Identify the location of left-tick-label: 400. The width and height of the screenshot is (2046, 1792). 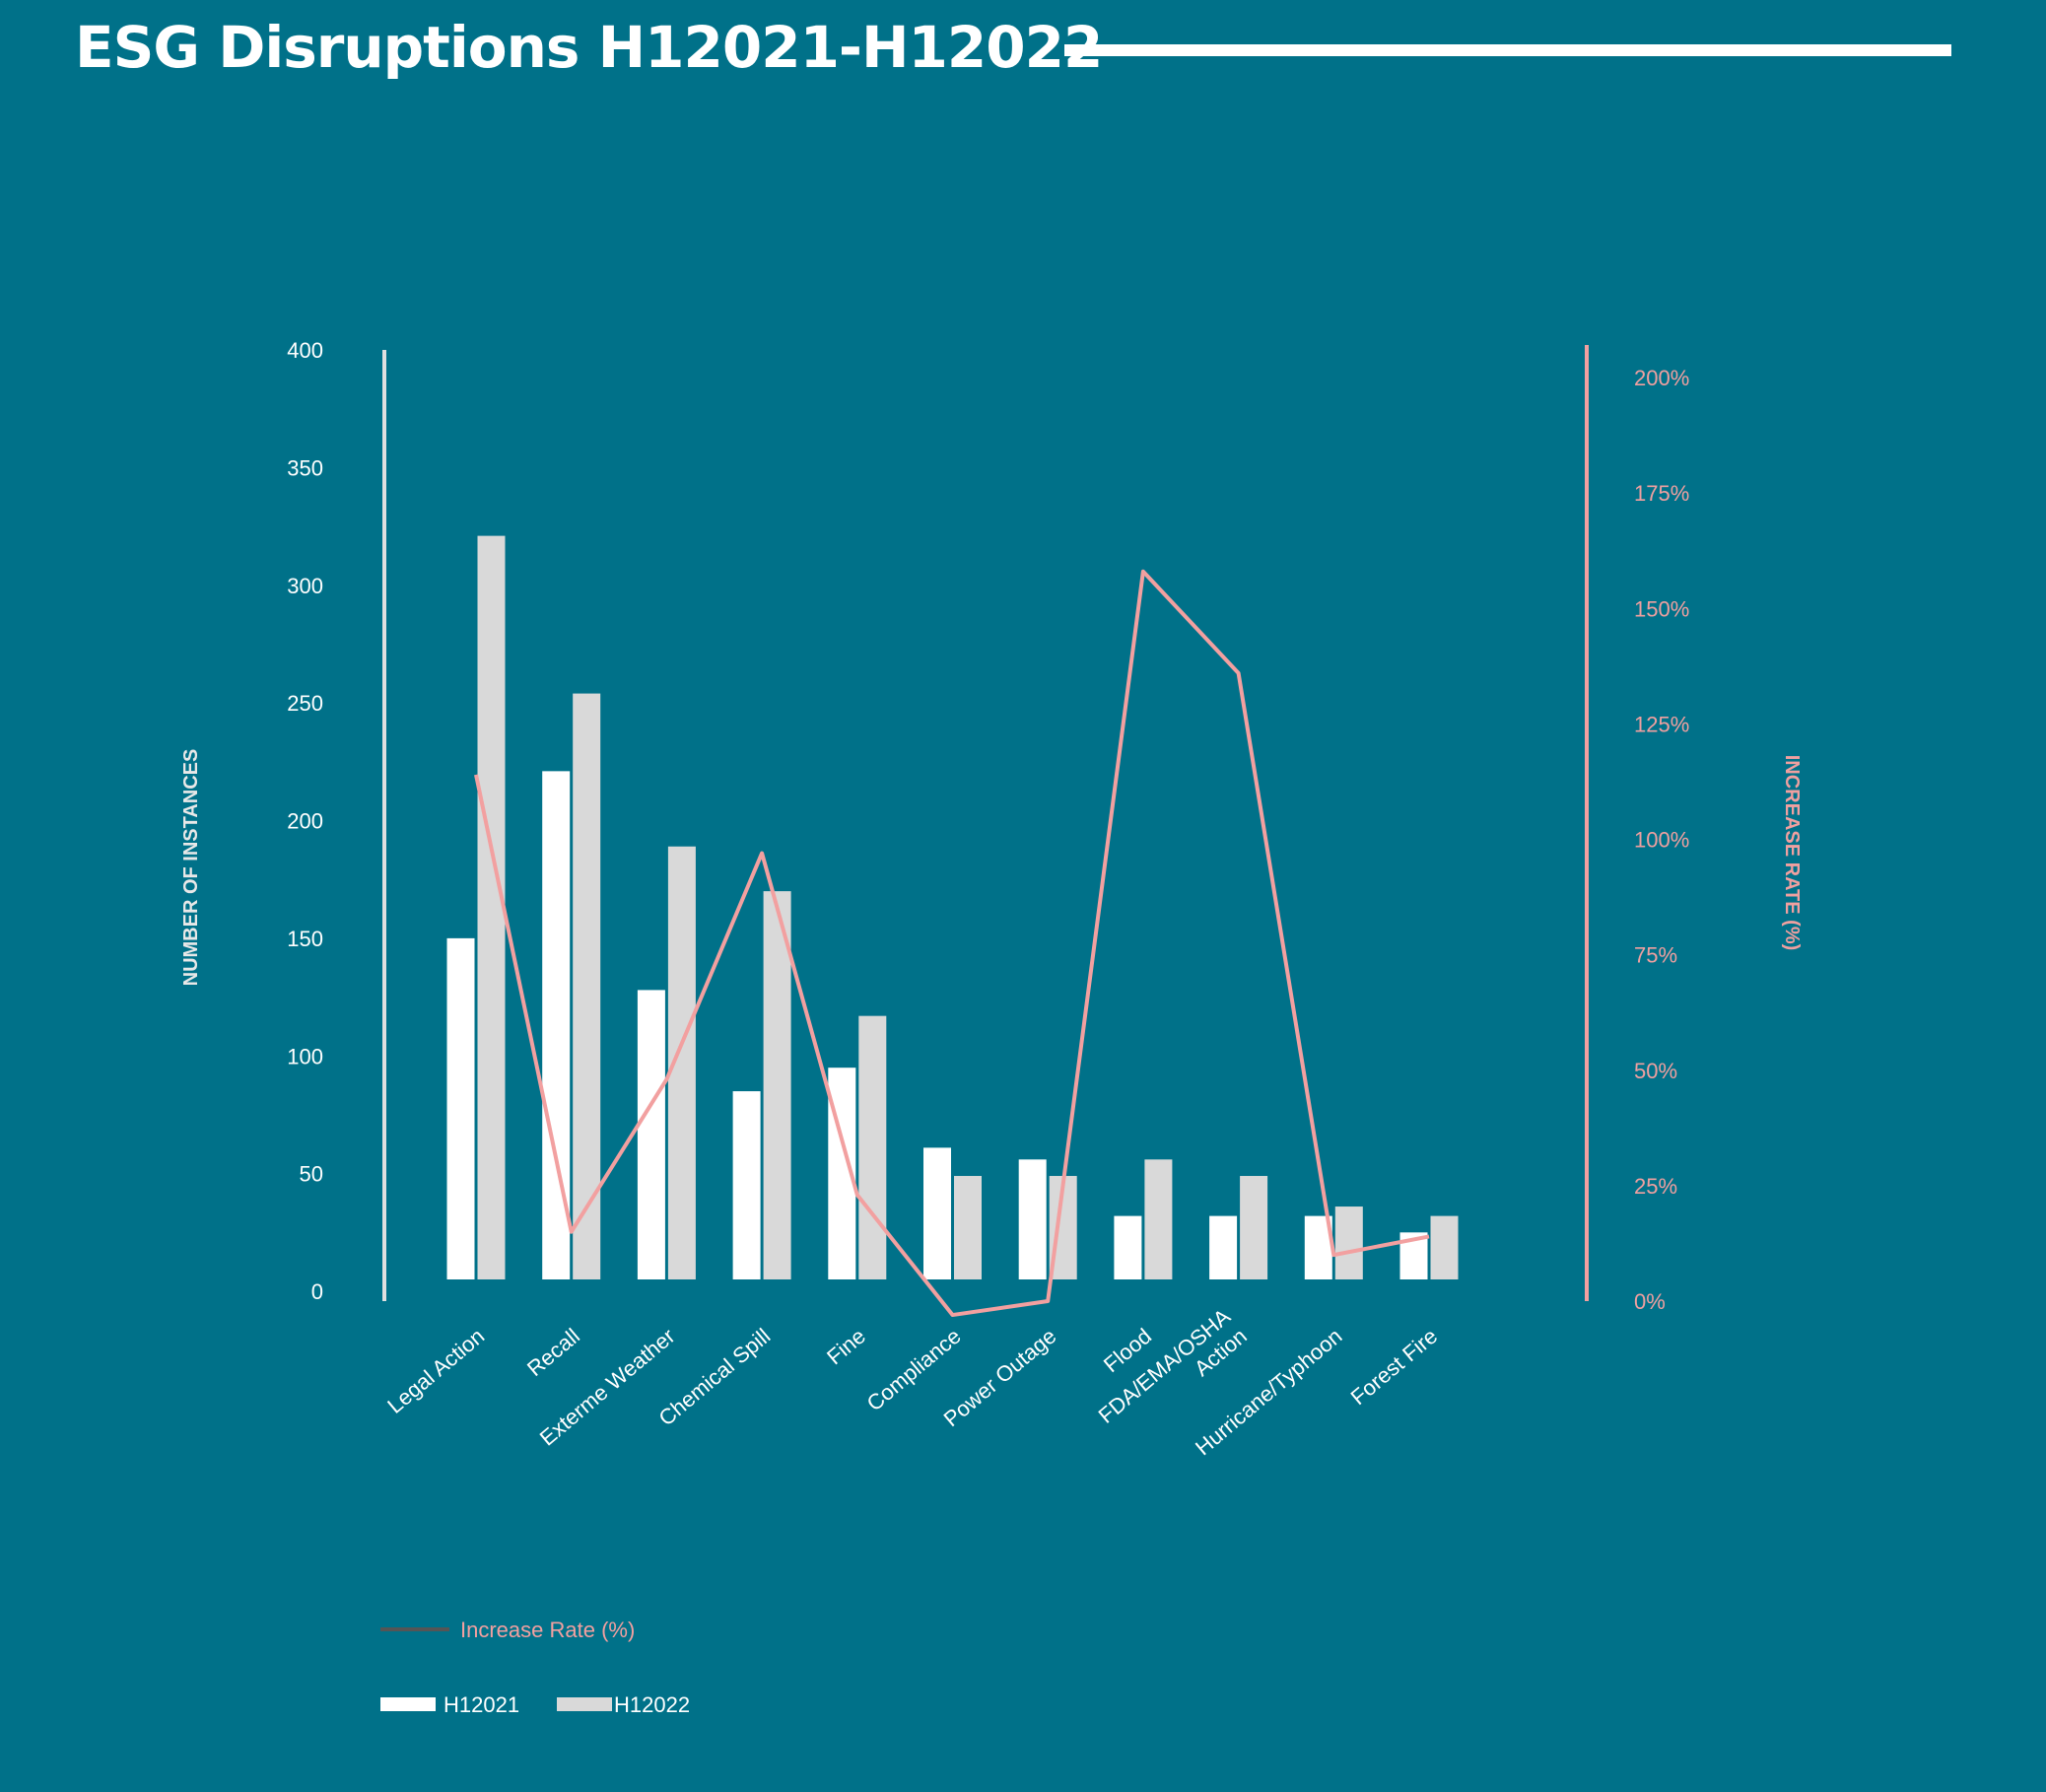
(305, 350).